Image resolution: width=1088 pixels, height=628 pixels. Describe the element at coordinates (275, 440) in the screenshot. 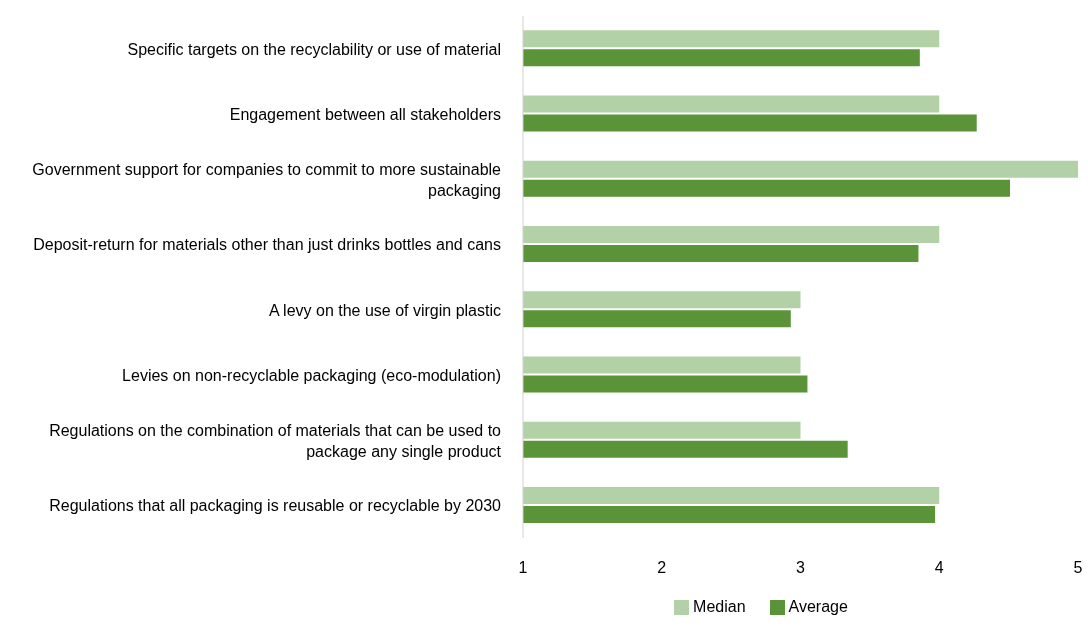

I see `y-tick-label: Regulations on the combination of materials that can be used to package any single product` at that location.